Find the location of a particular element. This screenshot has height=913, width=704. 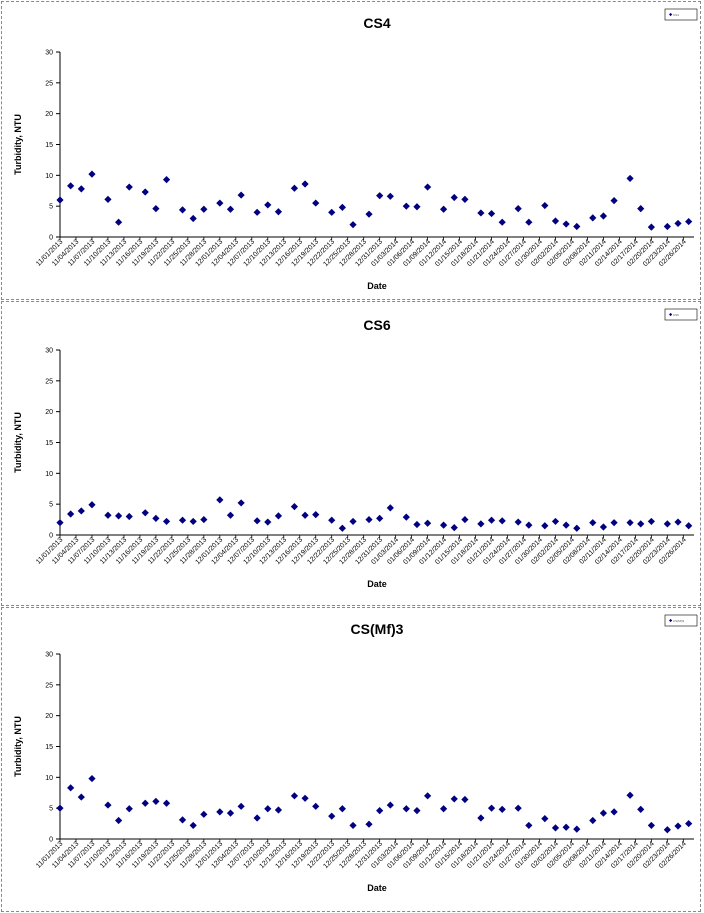

y-tick-label: 5 is located at coordinates (51, 809).